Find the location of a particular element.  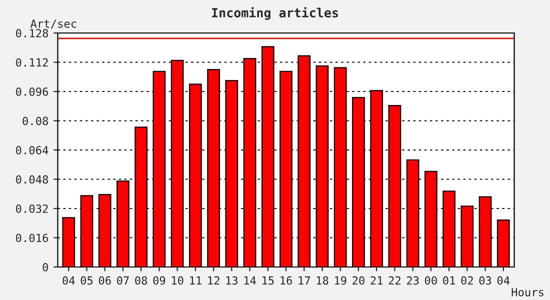

x-tick-label: 08 is located at coordinates (141, 280).